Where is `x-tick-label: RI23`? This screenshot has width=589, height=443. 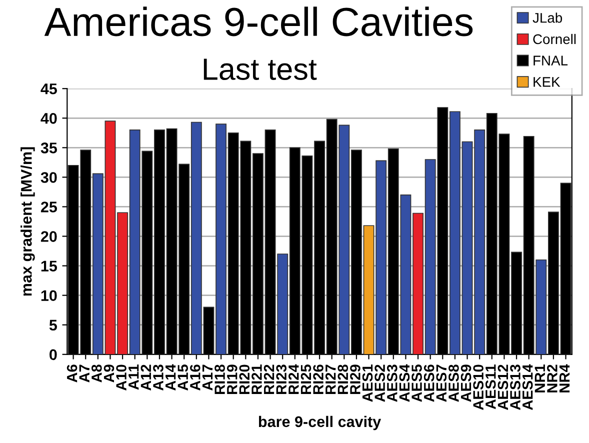
x-tick-label: RI23 is located at coordinates (281, 379).